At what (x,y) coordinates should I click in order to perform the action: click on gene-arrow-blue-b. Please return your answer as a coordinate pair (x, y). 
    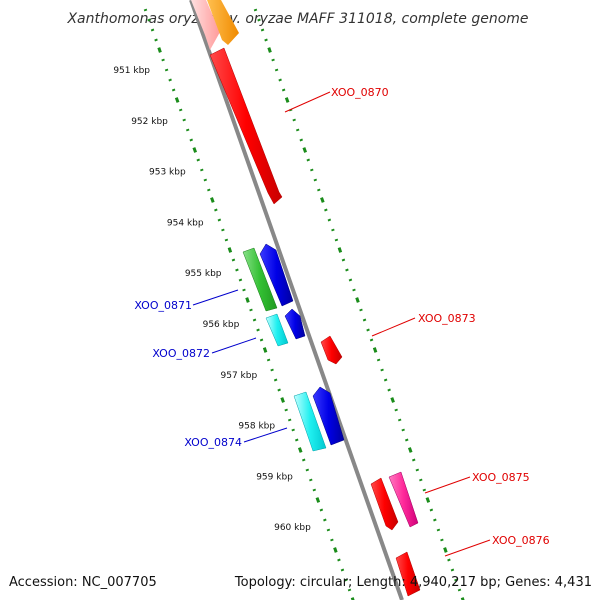
    Looking at the image, I should click on (295, 324).